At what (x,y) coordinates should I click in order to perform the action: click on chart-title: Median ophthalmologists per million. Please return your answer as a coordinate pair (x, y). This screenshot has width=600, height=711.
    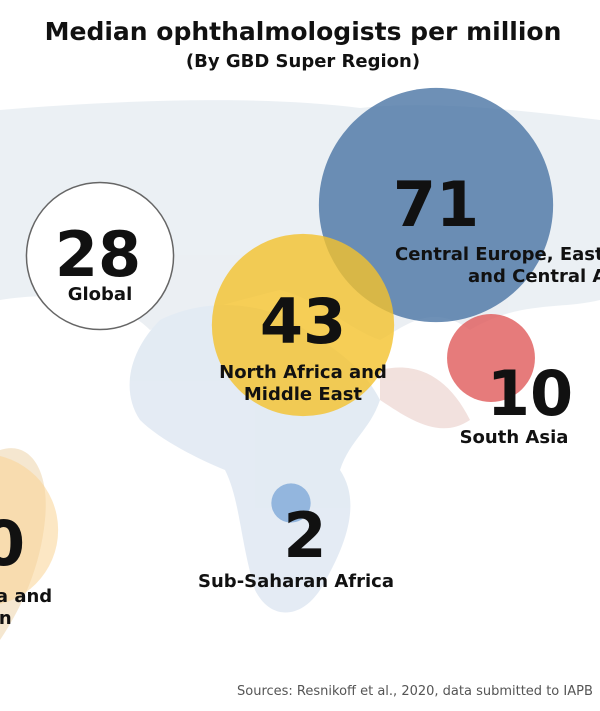
    Looking at the image, I should click on (303, 31).